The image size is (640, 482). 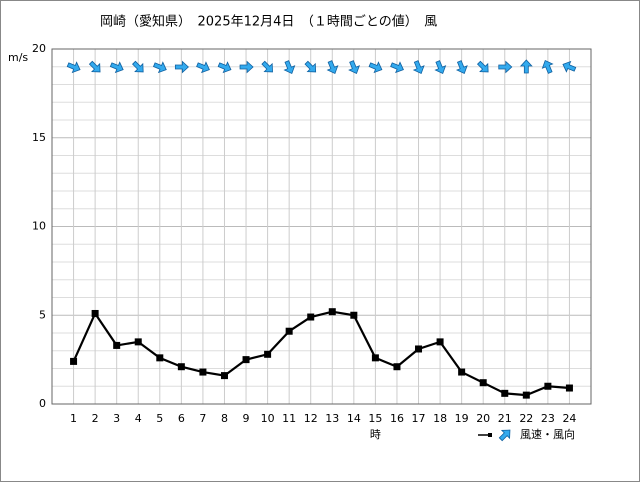 What do you see at coordinates (569, 418) in the screenshot?
I see `x-tick-label: 24` at bounding box center [569, 418].